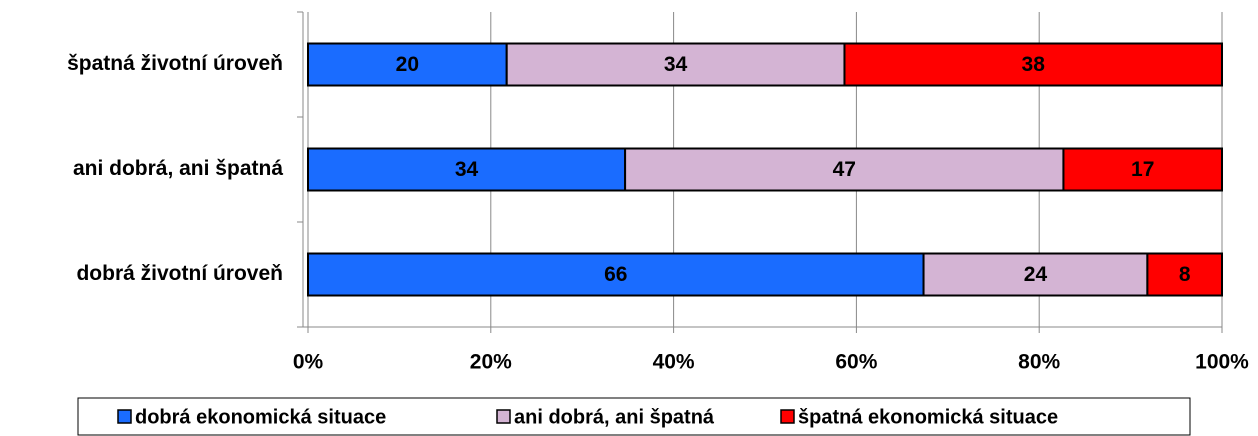 This screenshot has height=436, width=1258. I want to click on x-tick-label: 100%, so click(1222, 362).